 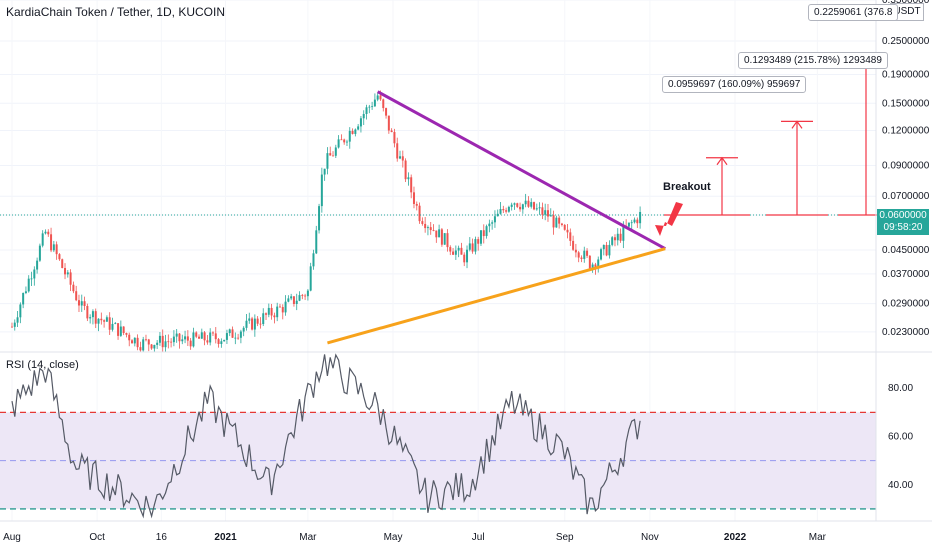 I want to click on target-label-3: 0.2259061 (376.8, so click(x=853, y=12).